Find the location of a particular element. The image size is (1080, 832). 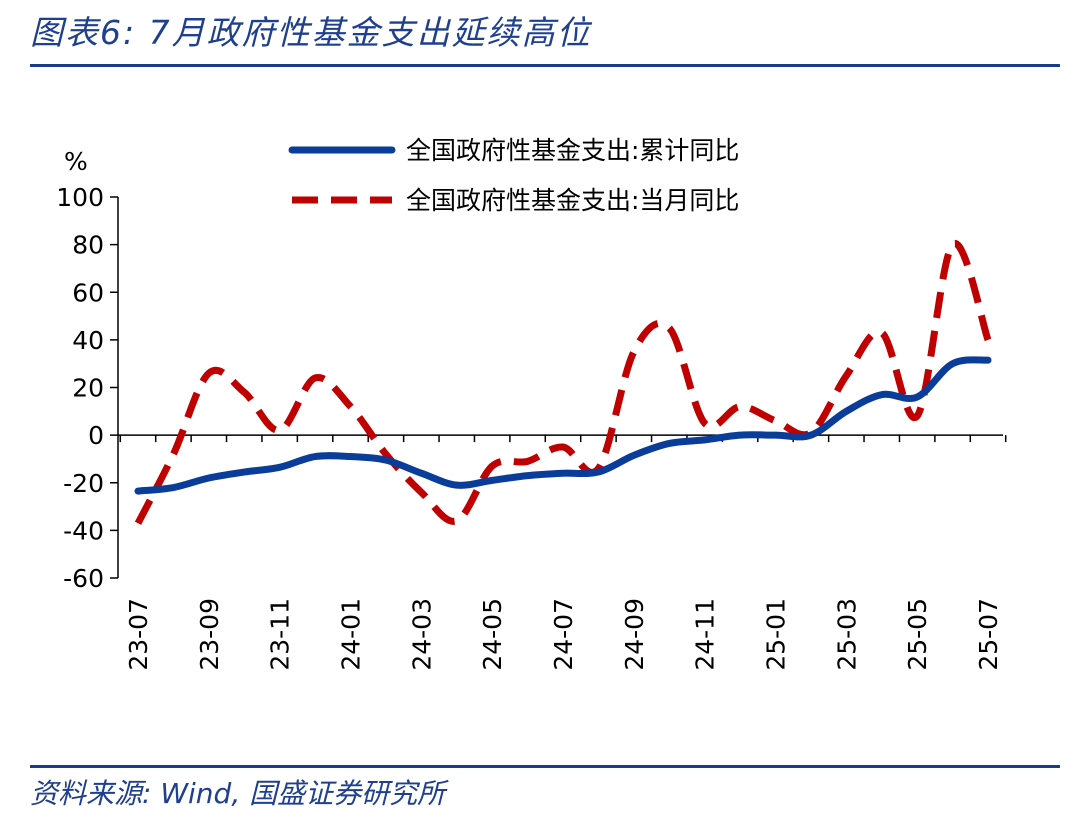

x-tick-label: 25-05 is located at coordinates (917, 634).